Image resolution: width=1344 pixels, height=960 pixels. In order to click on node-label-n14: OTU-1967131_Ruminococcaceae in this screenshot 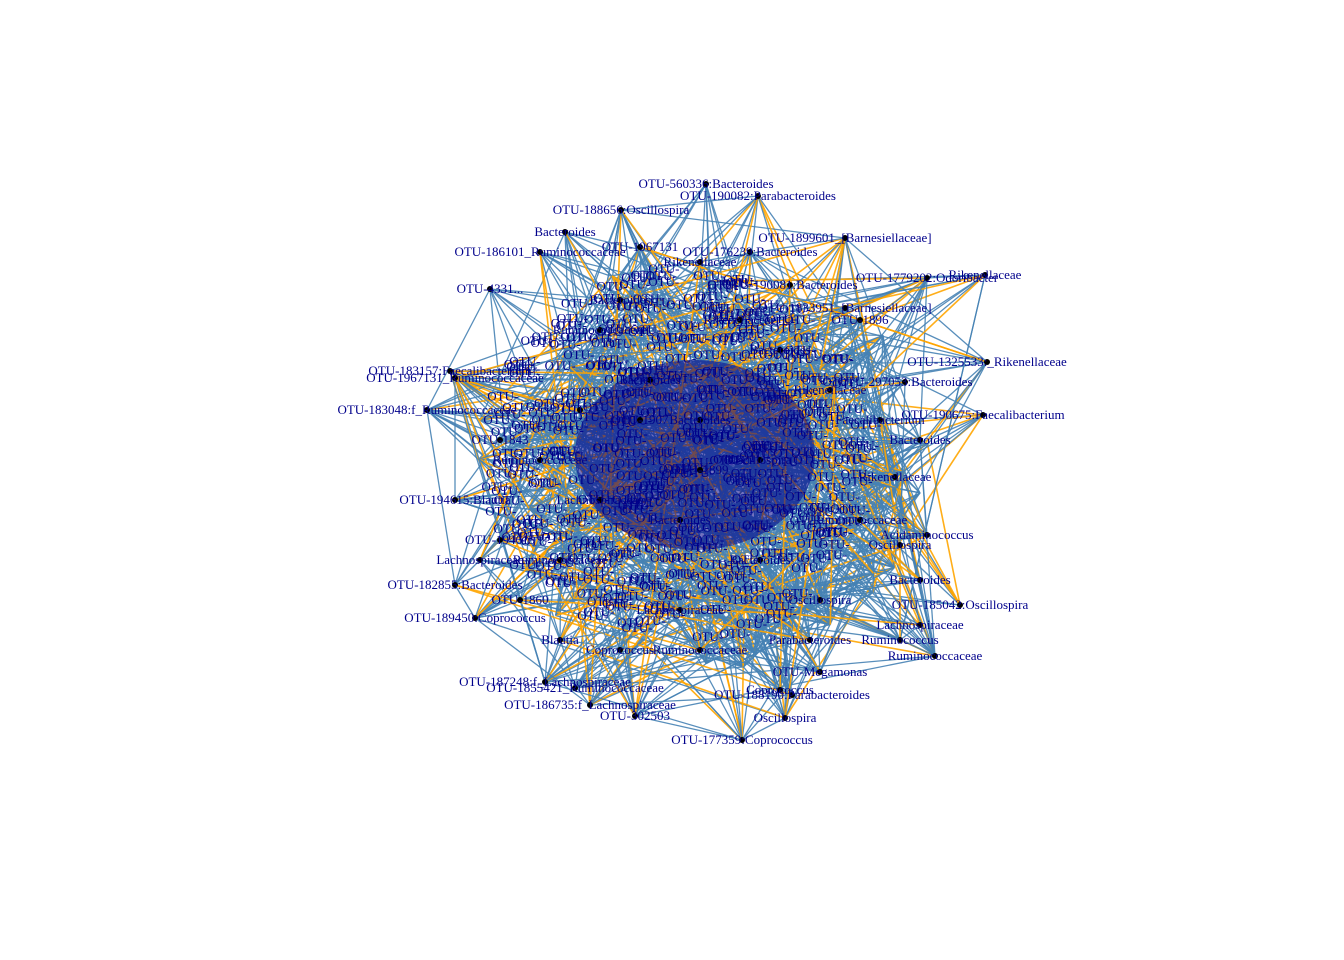, I will do `click(455, 377)`.